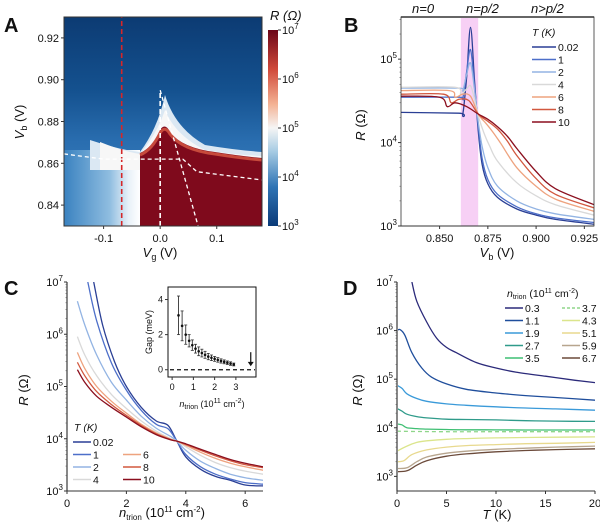 The image size is (600, 529). Describe the element at coordinates (384, 427) in the screenshot. I see `y-tick-label: 10⁴` at that location.